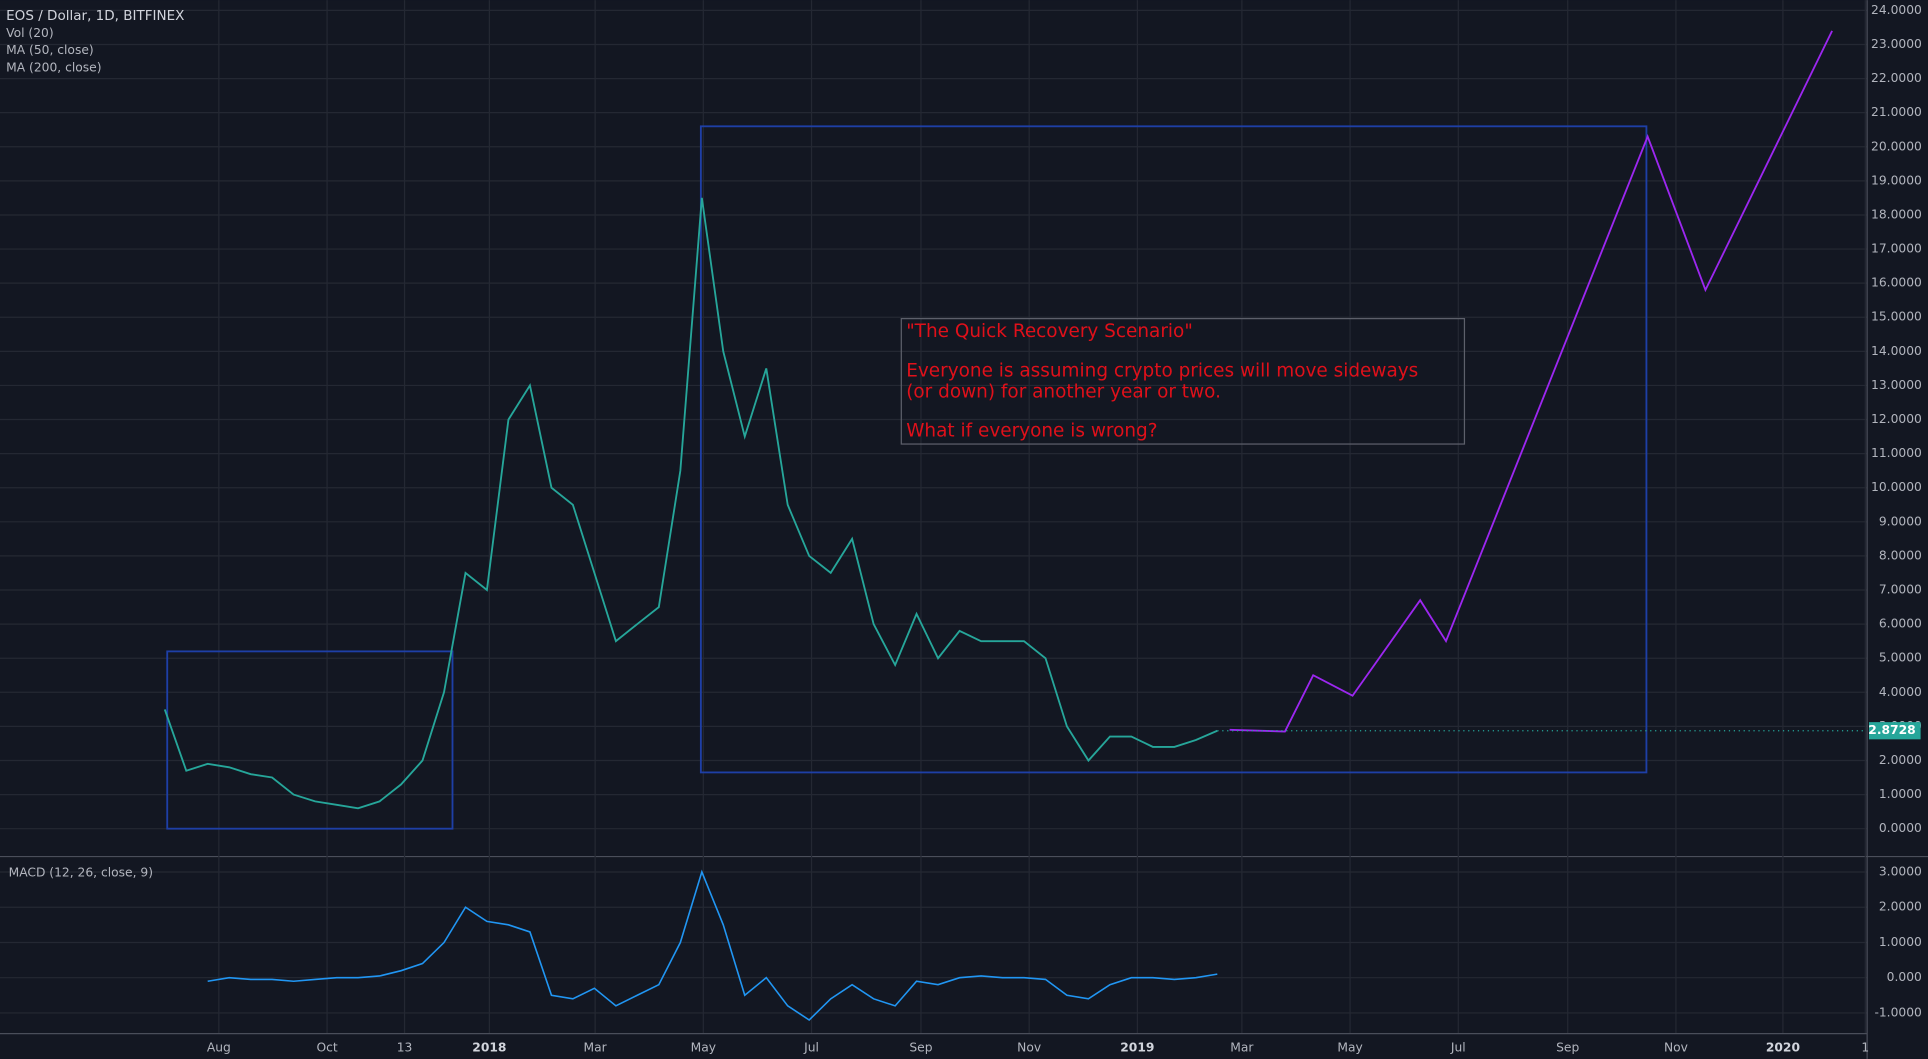  Describe the element at coordinates (1896, 419) in the screenshot. I see `y-tick-label: 12.0000` at that location.